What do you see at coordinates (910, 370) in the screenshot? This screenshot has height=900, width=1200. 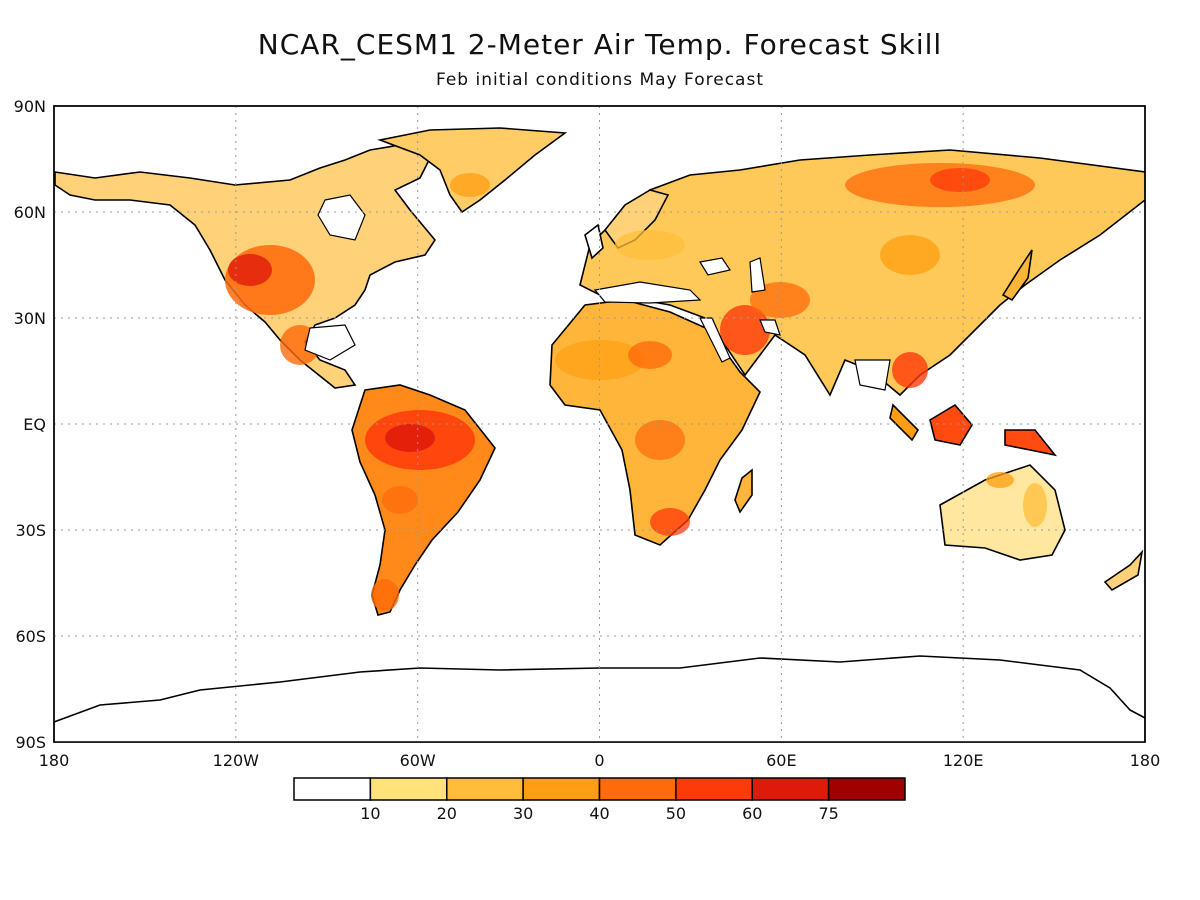 I see `hotspot-se-asia` at bounding box center [910, 370].